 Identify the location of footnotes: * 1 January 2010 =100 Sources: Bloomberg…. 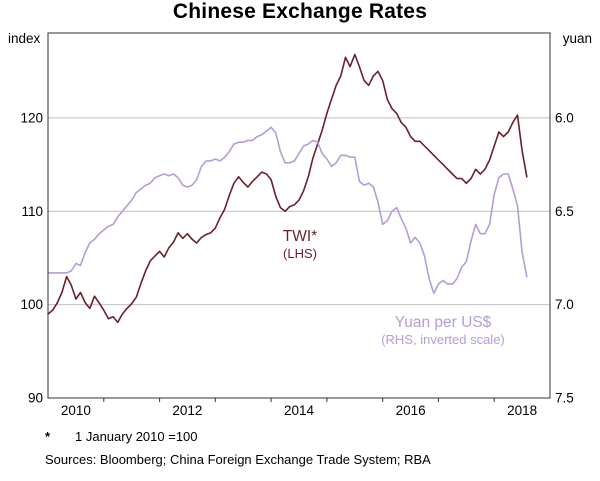
(238, 448).